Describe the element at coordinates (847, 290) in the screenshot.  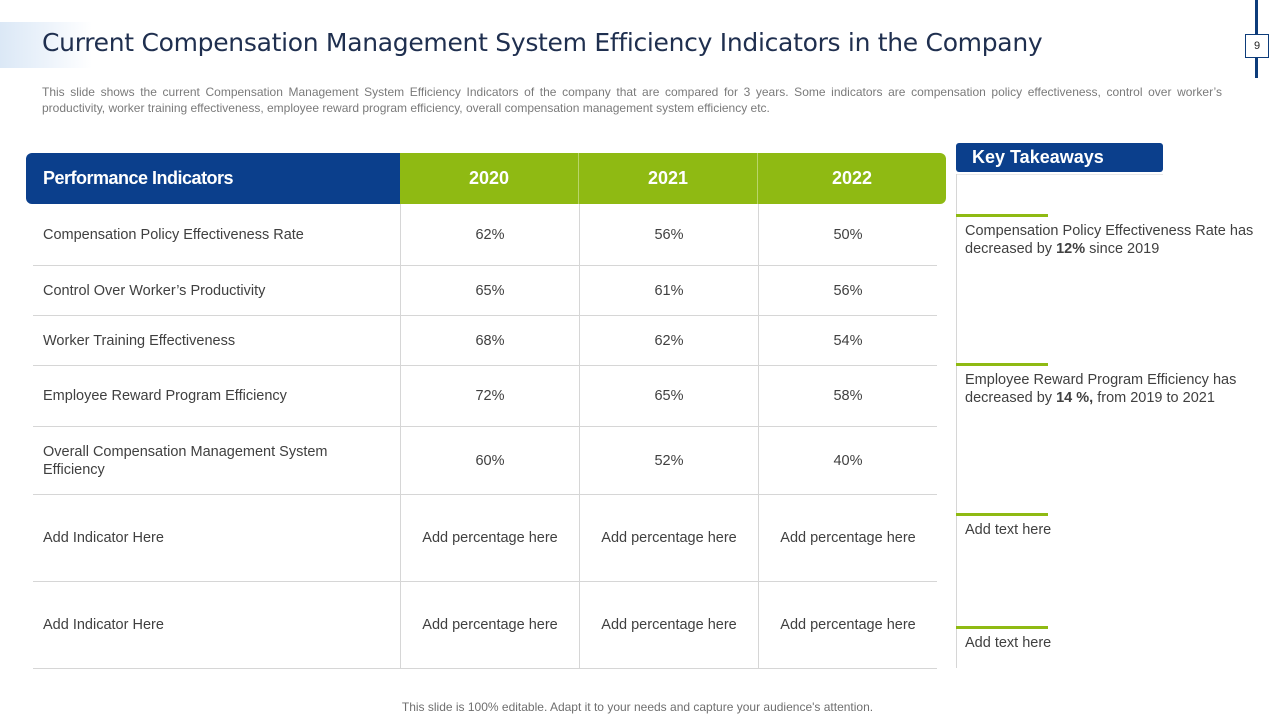
I see `value-cell-2022: 56%` at that location.